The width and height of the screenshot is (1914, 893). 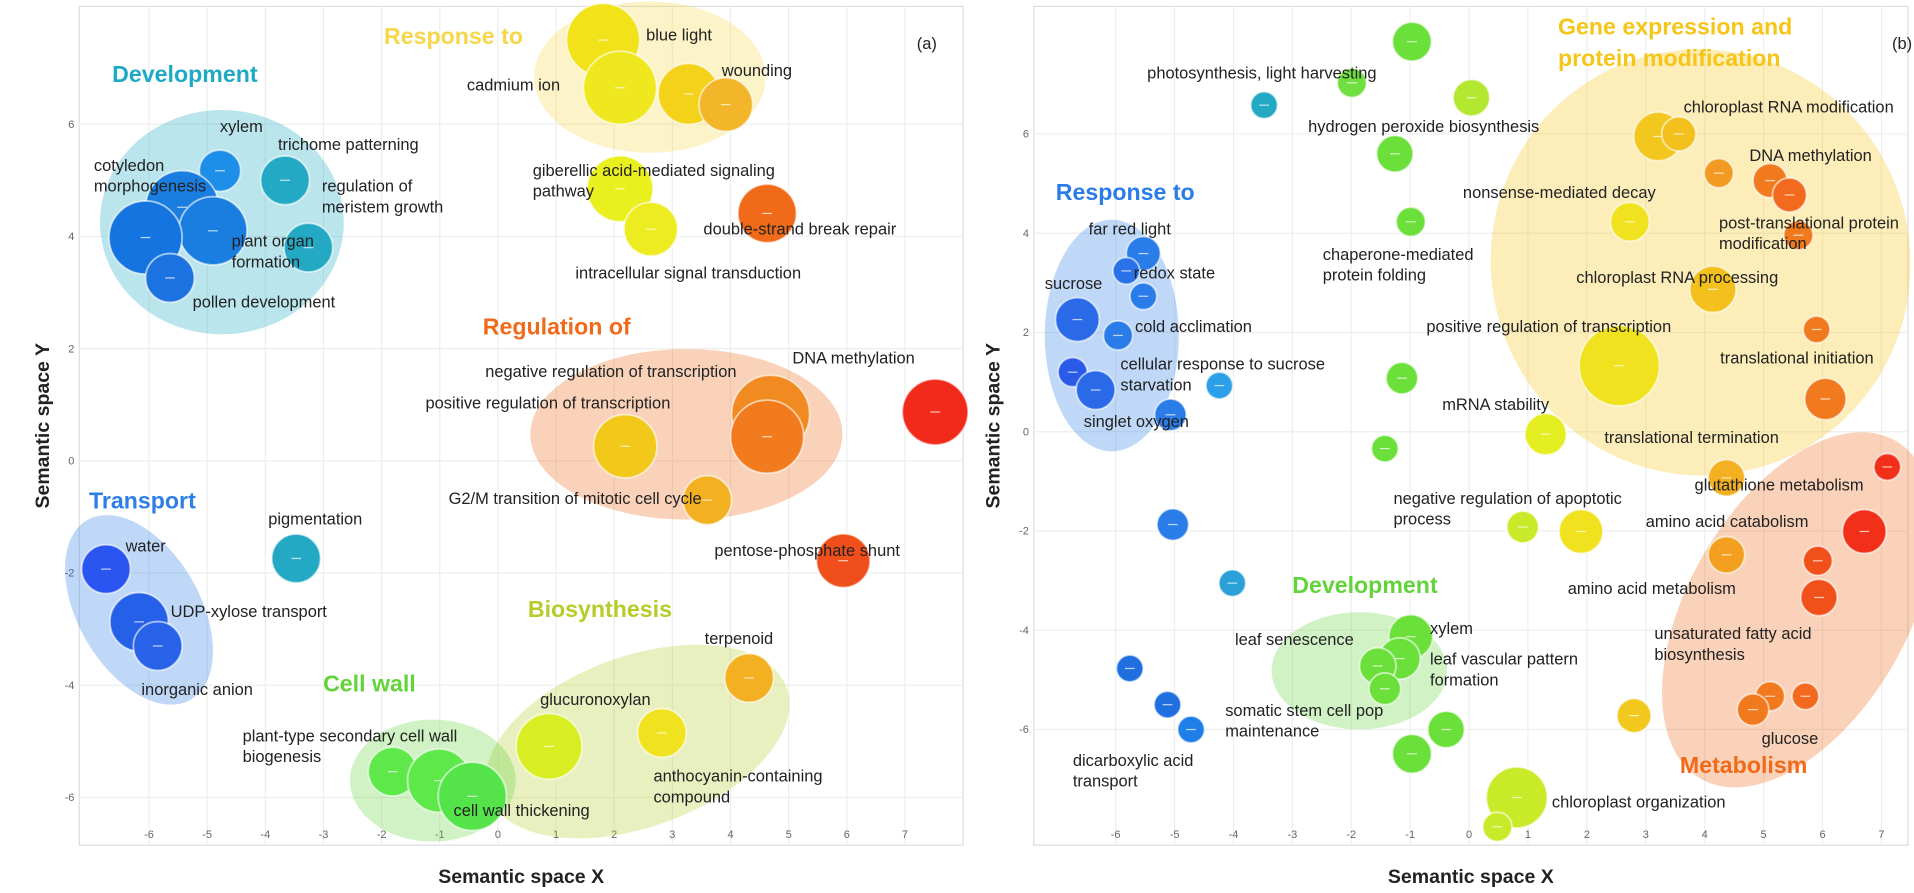 I want to click on bubble-label: cotyledon morphogenesis, so click(x=150, y=176).